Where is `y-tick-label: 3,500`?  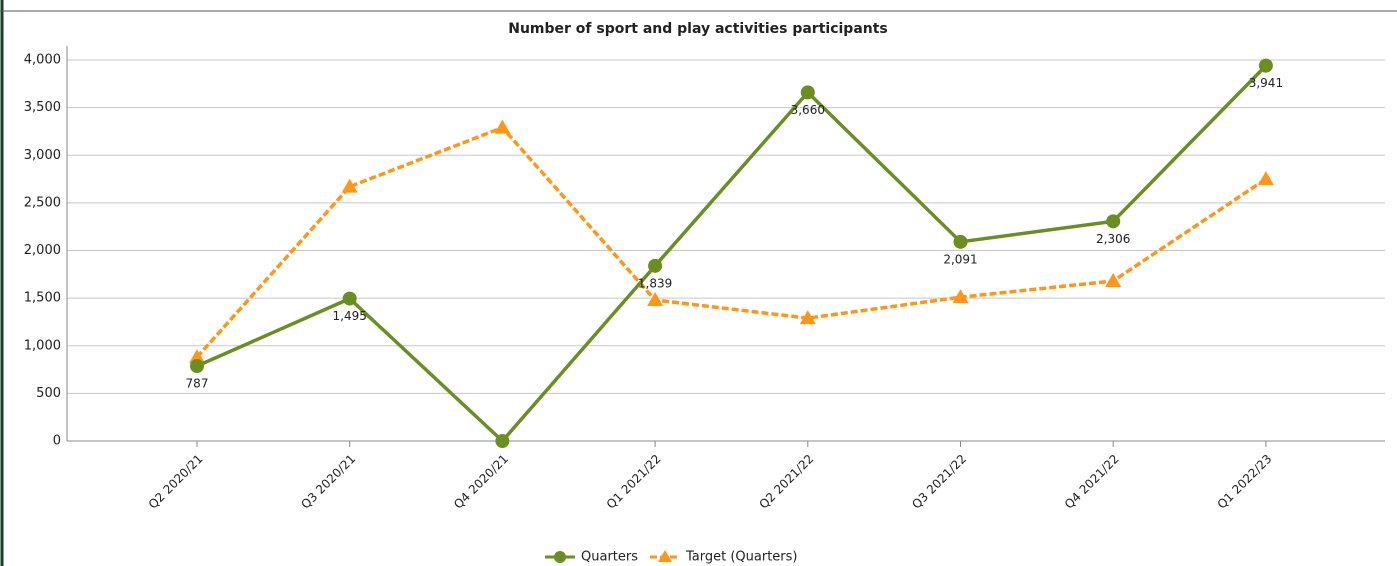 y-tick-label: 3,500 is located at coordinates (42, 107).